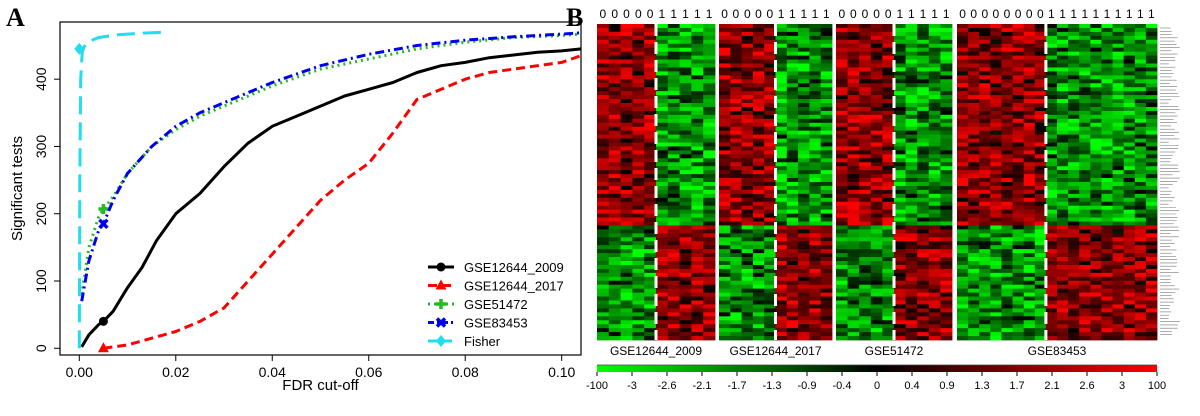 The width and height of the screenshot is (1200, 416). I want to click on column-label: 0, so click(650, 14).